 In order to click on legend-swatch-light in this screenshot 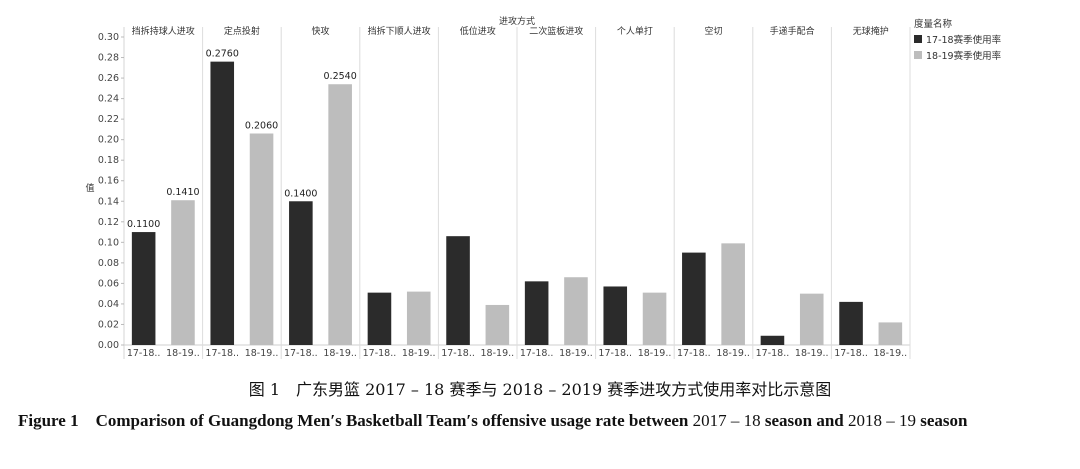, I will do `click(918, 55)`.